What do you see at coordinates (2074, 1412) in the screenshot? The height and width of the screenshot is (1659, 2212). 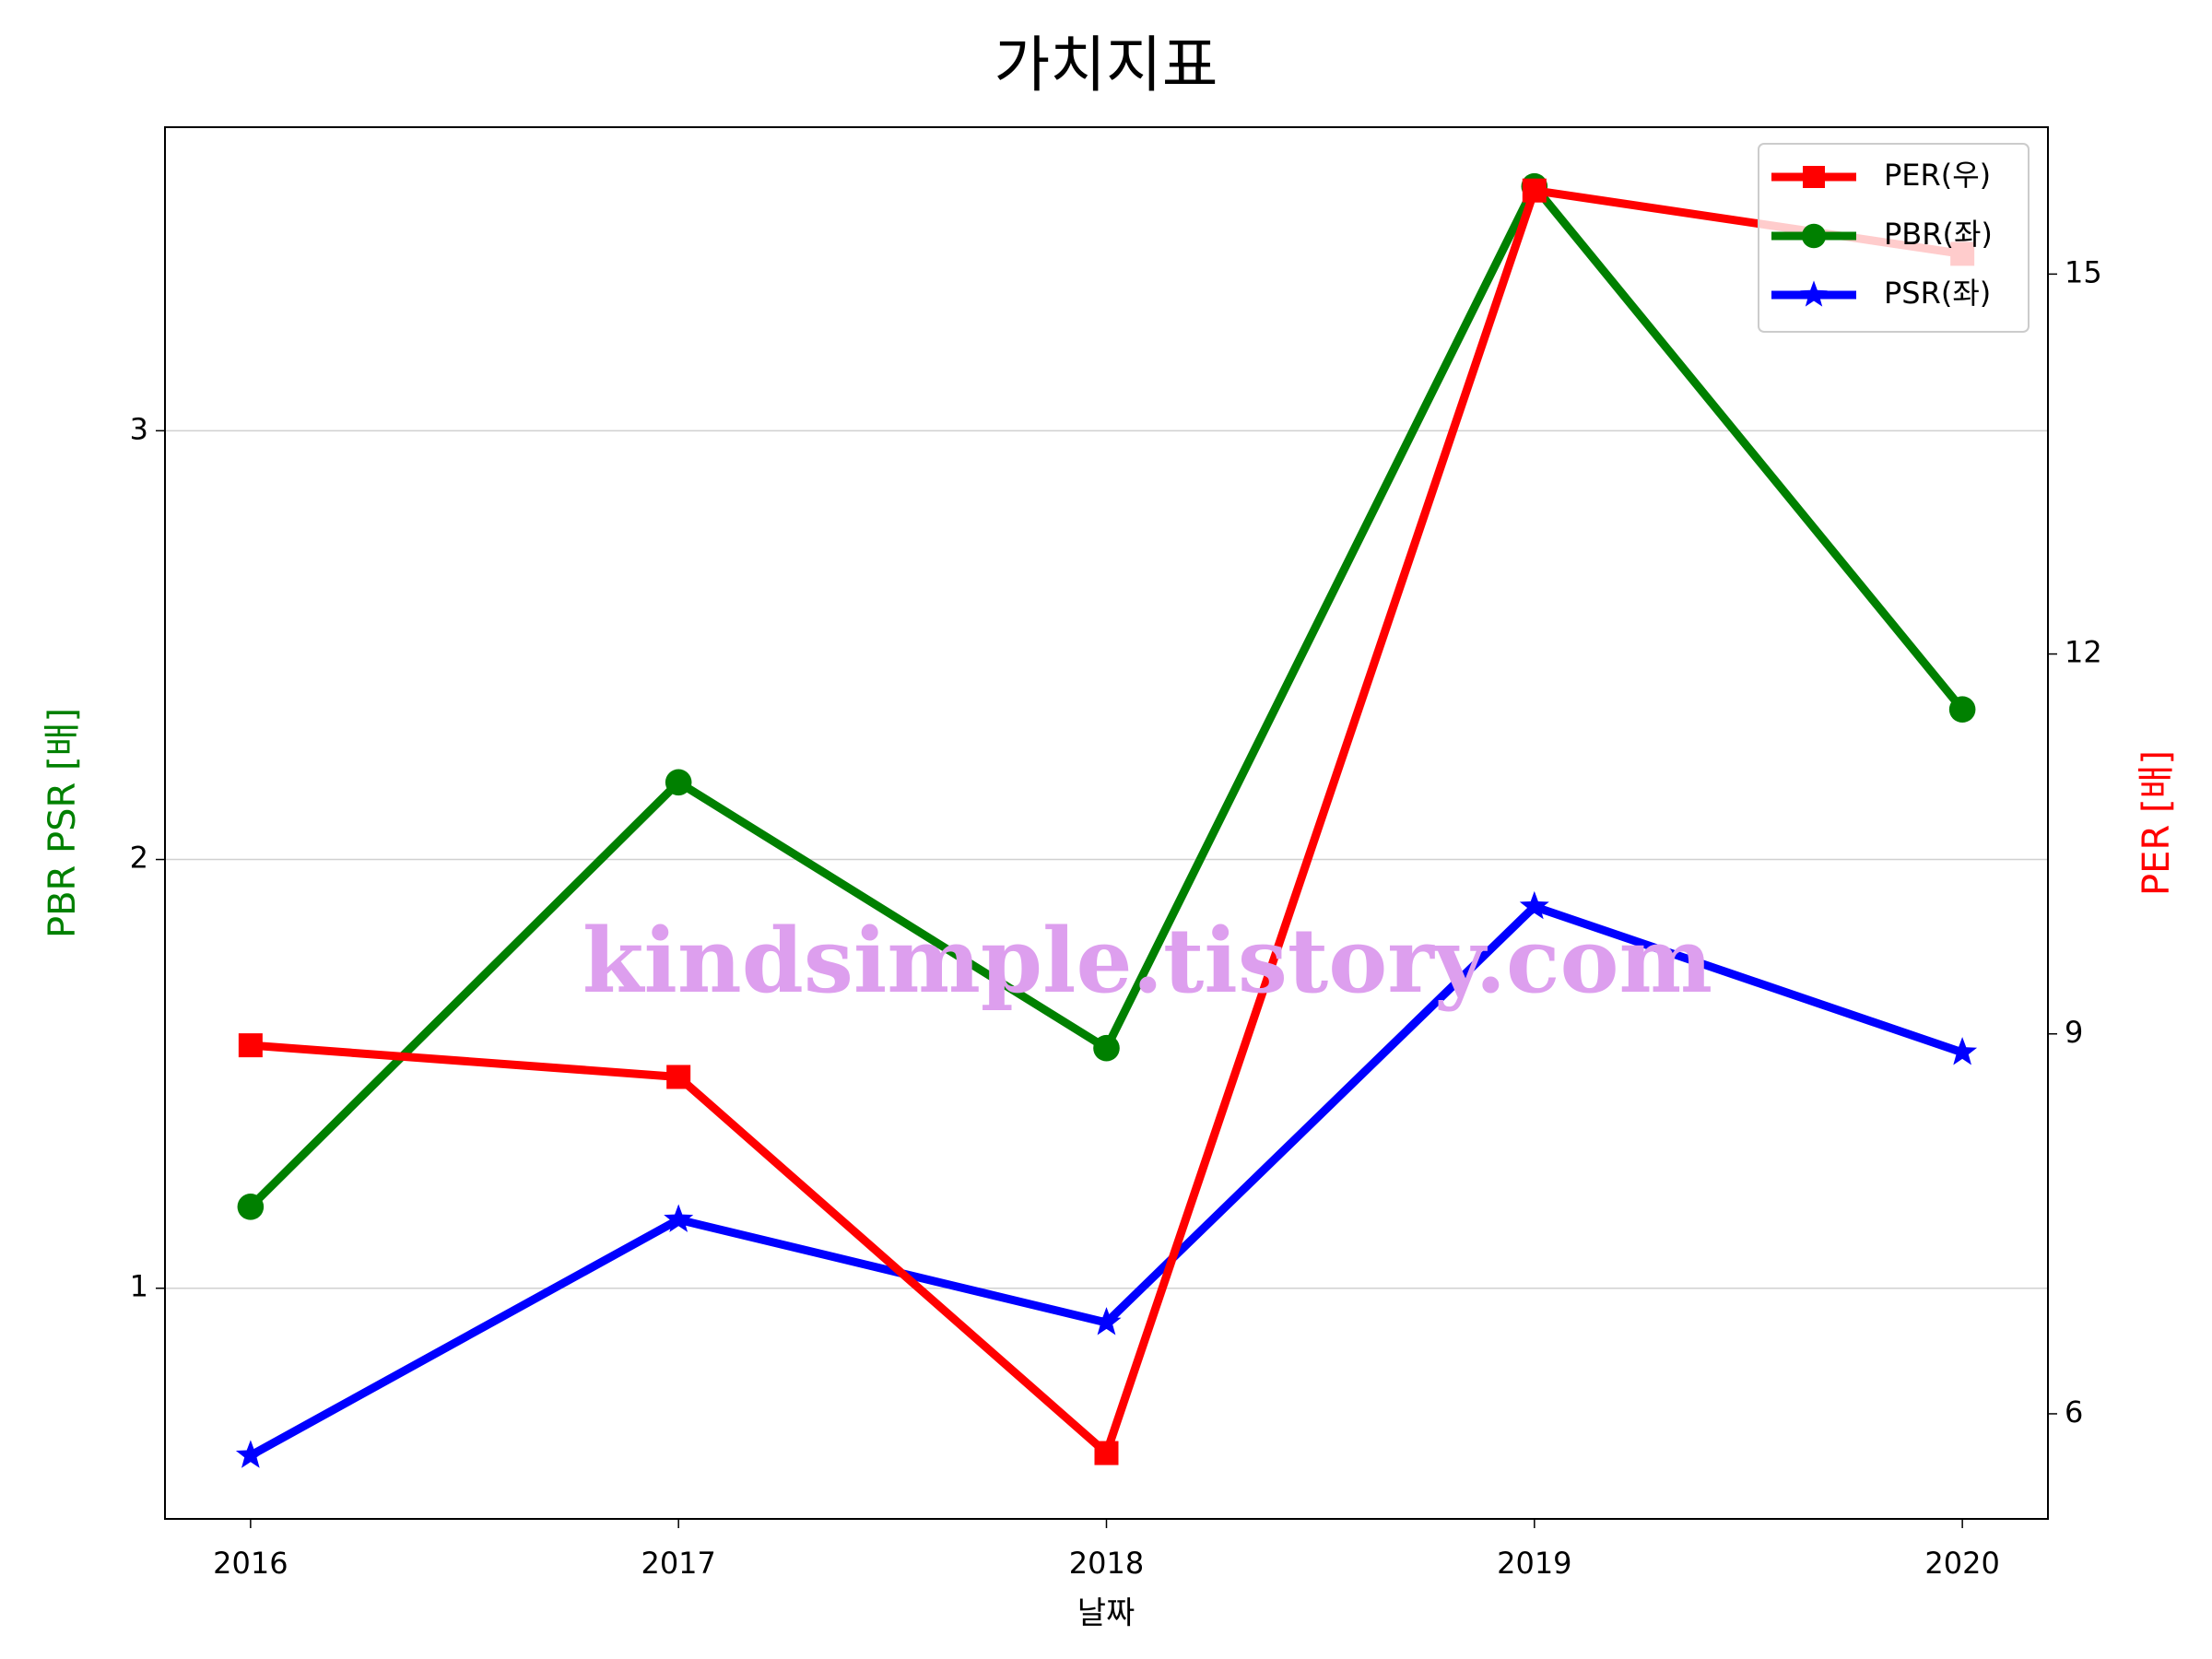 I see `y2-tick-label: 6` at bounding box center [2074, 1412].